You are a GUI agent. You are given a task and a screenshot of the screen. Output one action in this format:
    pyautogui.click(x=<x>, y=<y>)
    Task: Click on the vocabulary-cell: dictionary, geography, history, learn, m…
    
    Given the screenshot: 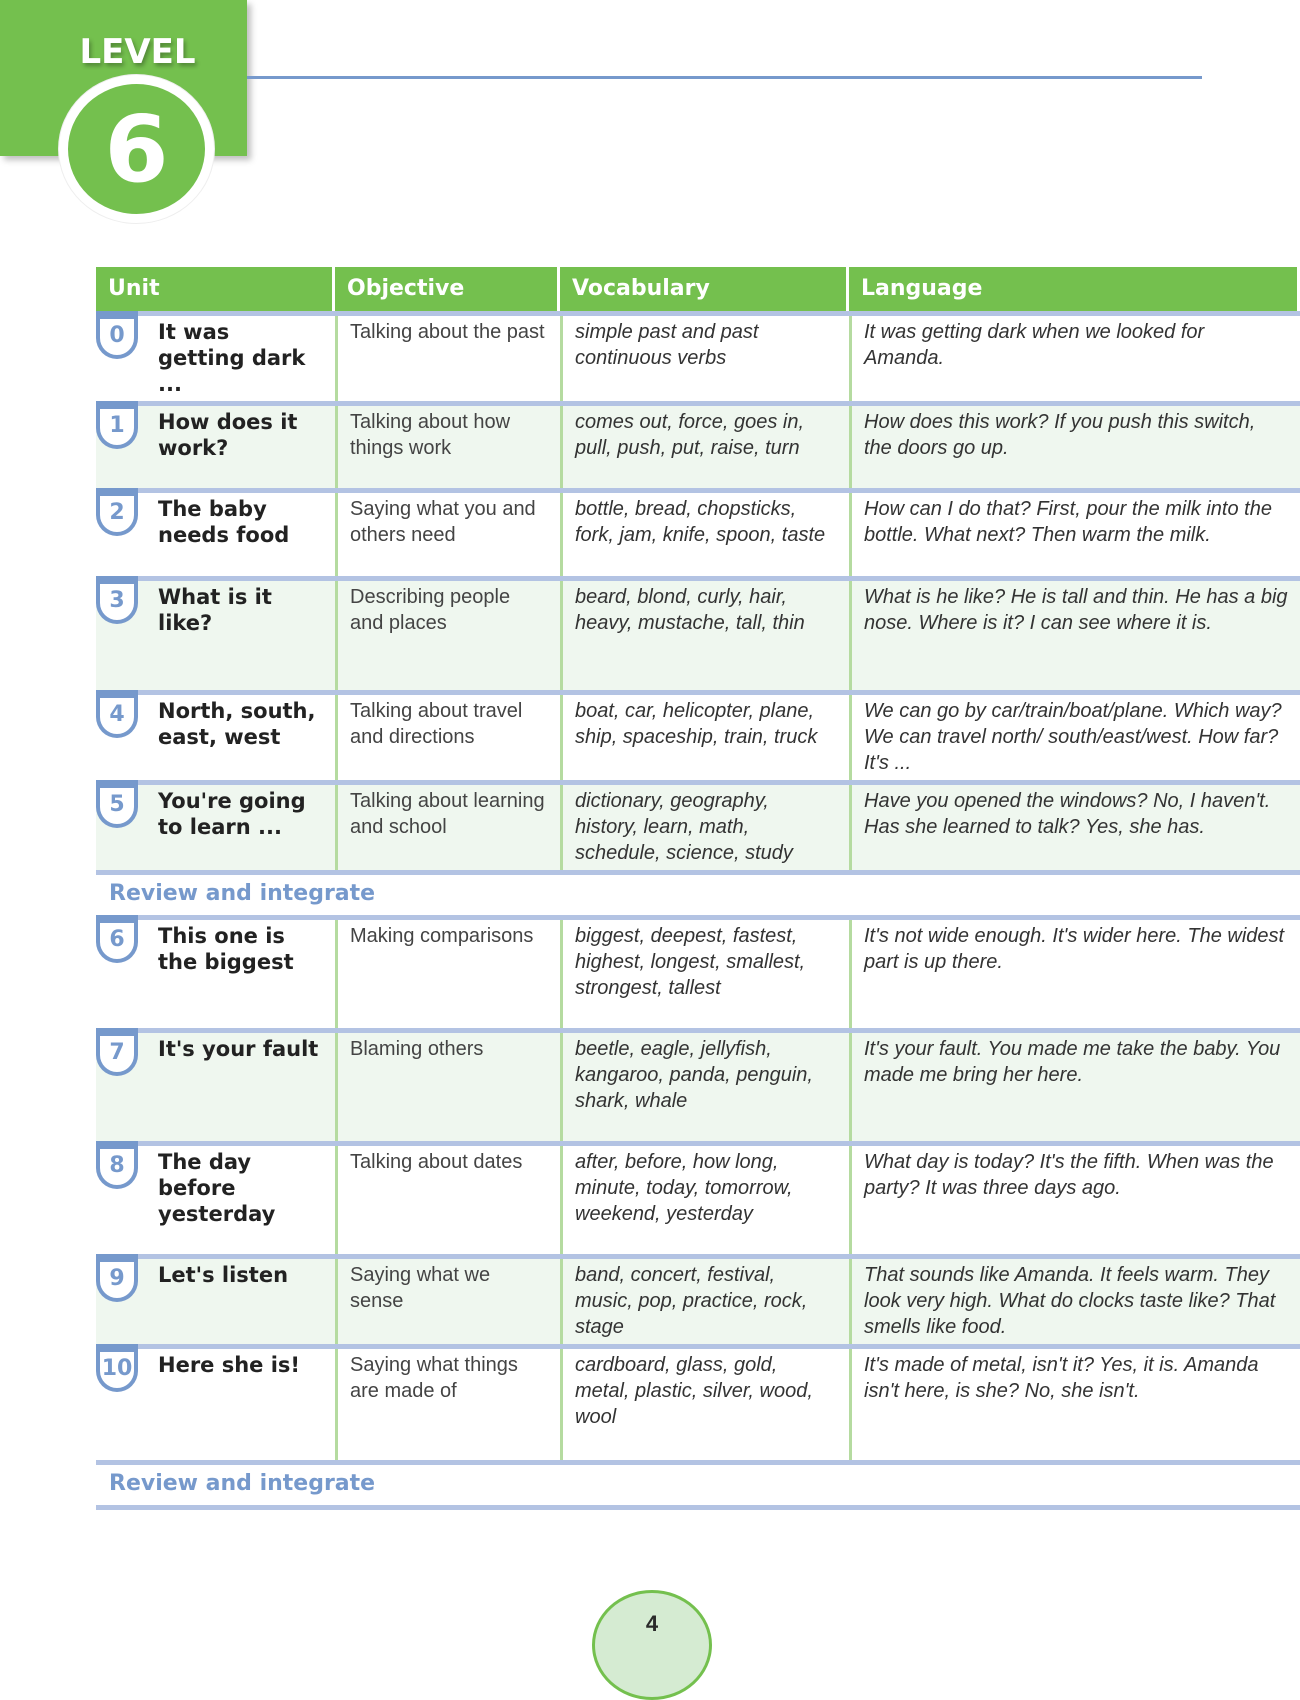 What is the action you would take?
    pyautogui.click(x=704, y=827)
    